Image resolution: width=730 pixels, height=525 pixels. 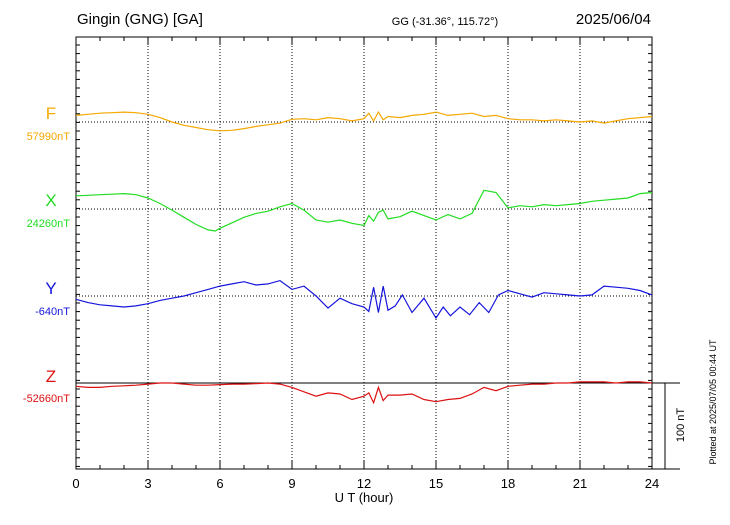 What do you see at coordinates (613, 19) in the screenshot?
I see `chart-date: 2025/06/04` at bounding box center [613, 19].